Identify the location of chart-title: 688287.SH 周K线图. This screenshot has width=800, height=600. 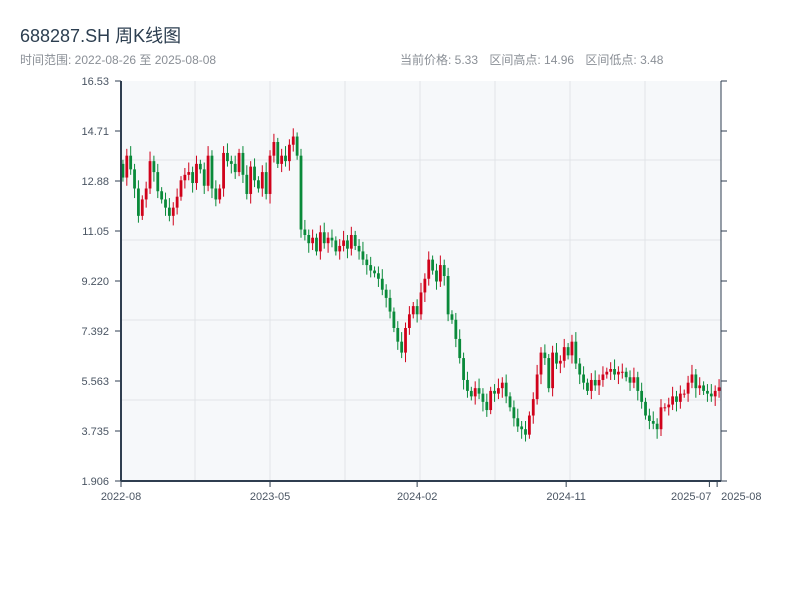
(101, 36).